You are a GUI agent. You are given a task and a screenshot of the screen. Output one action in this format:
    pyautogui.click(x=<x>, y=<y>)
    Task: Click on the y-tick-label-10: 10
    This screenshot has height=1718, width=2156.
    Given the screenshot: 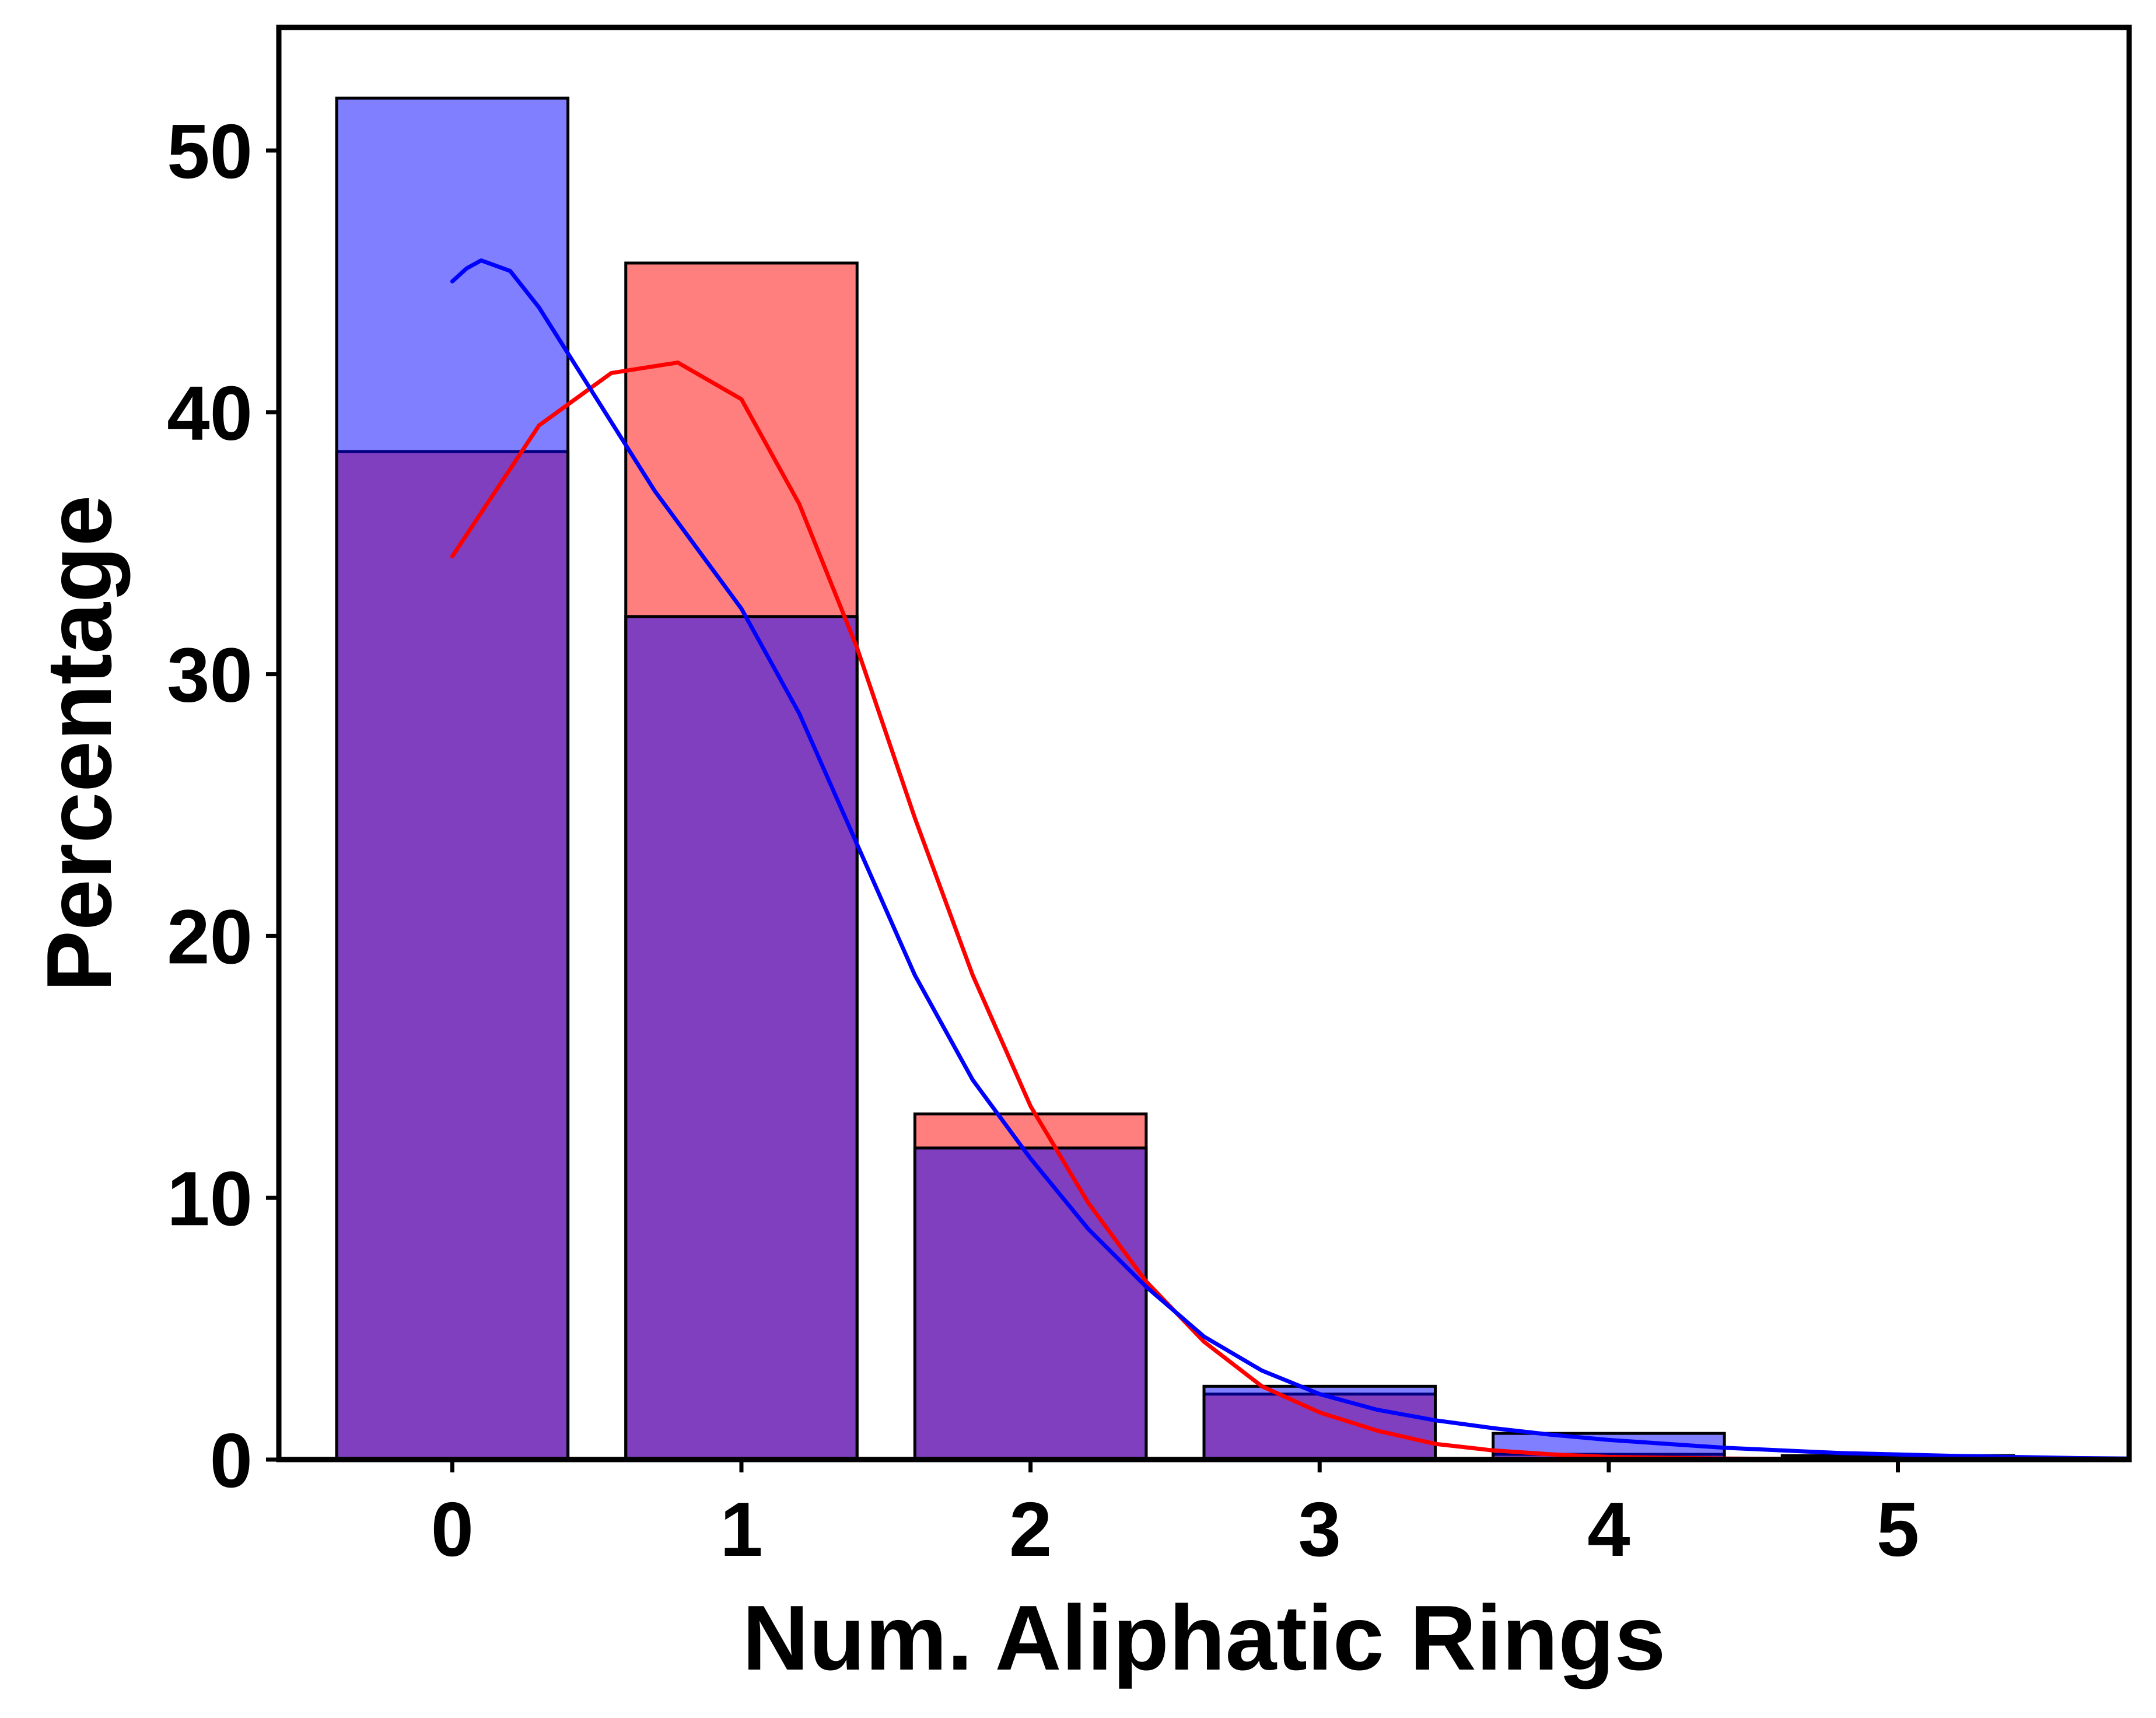 What is the action you would take?
    pyautogui.click(x=210, y=1198)
    